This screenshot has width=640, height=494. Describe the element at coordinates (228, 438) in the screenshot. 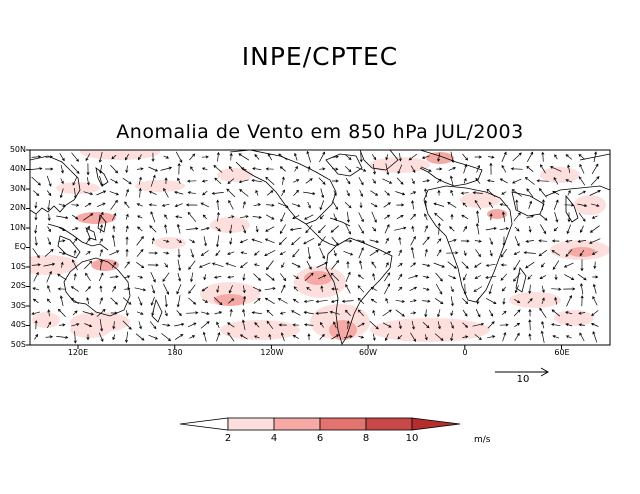

I see `colorbar-label-2: 2` at that location.